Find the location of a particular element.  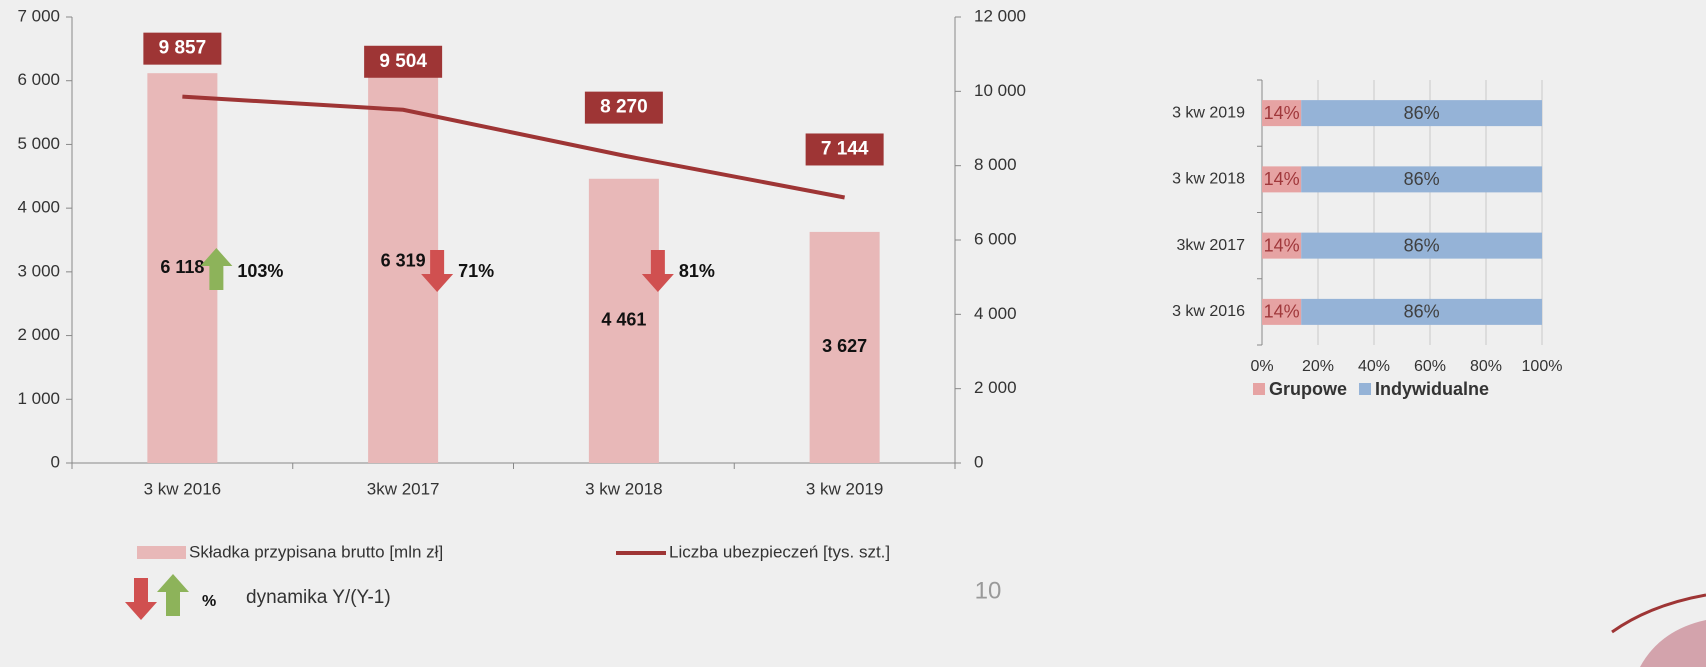

y-tick-label: 3kw 2017 is located at coordinates (1211, 245).